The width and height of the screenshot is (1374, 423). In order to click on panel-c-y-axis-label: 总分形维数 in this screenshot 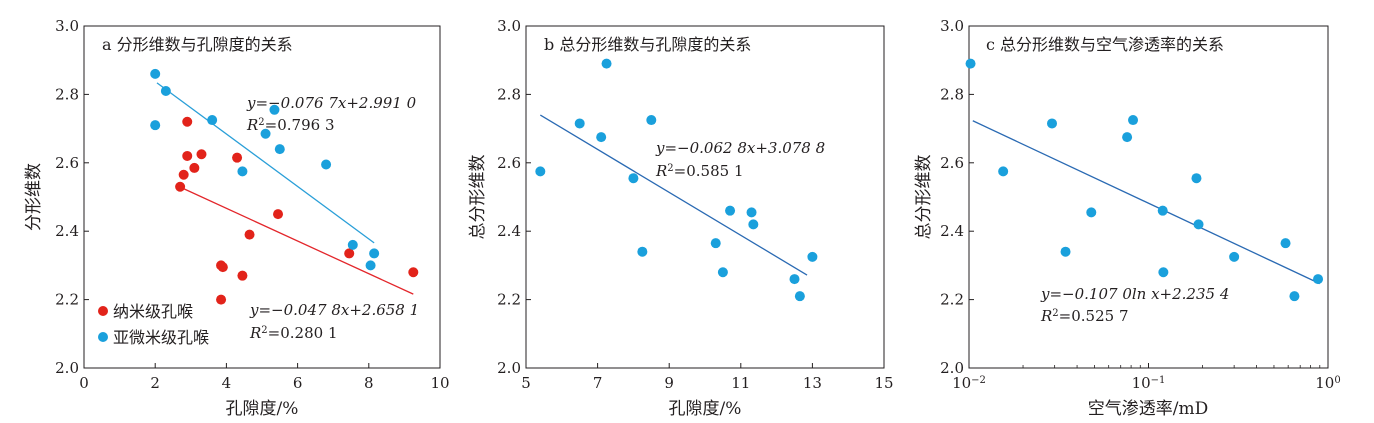, I will do `click(924, 197)`.